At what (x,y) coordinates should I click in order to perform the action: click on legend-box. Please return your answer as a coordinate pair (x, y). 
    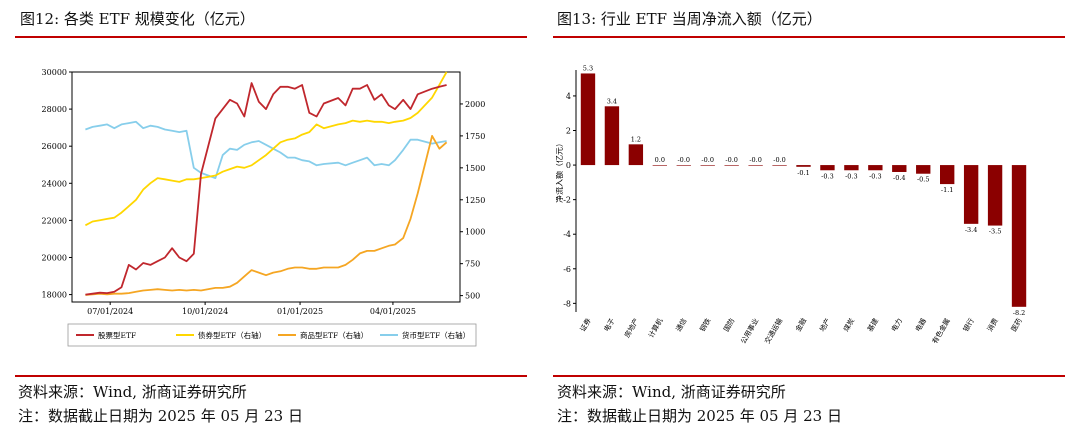
    Looking at the image, I should click on (272, 335).